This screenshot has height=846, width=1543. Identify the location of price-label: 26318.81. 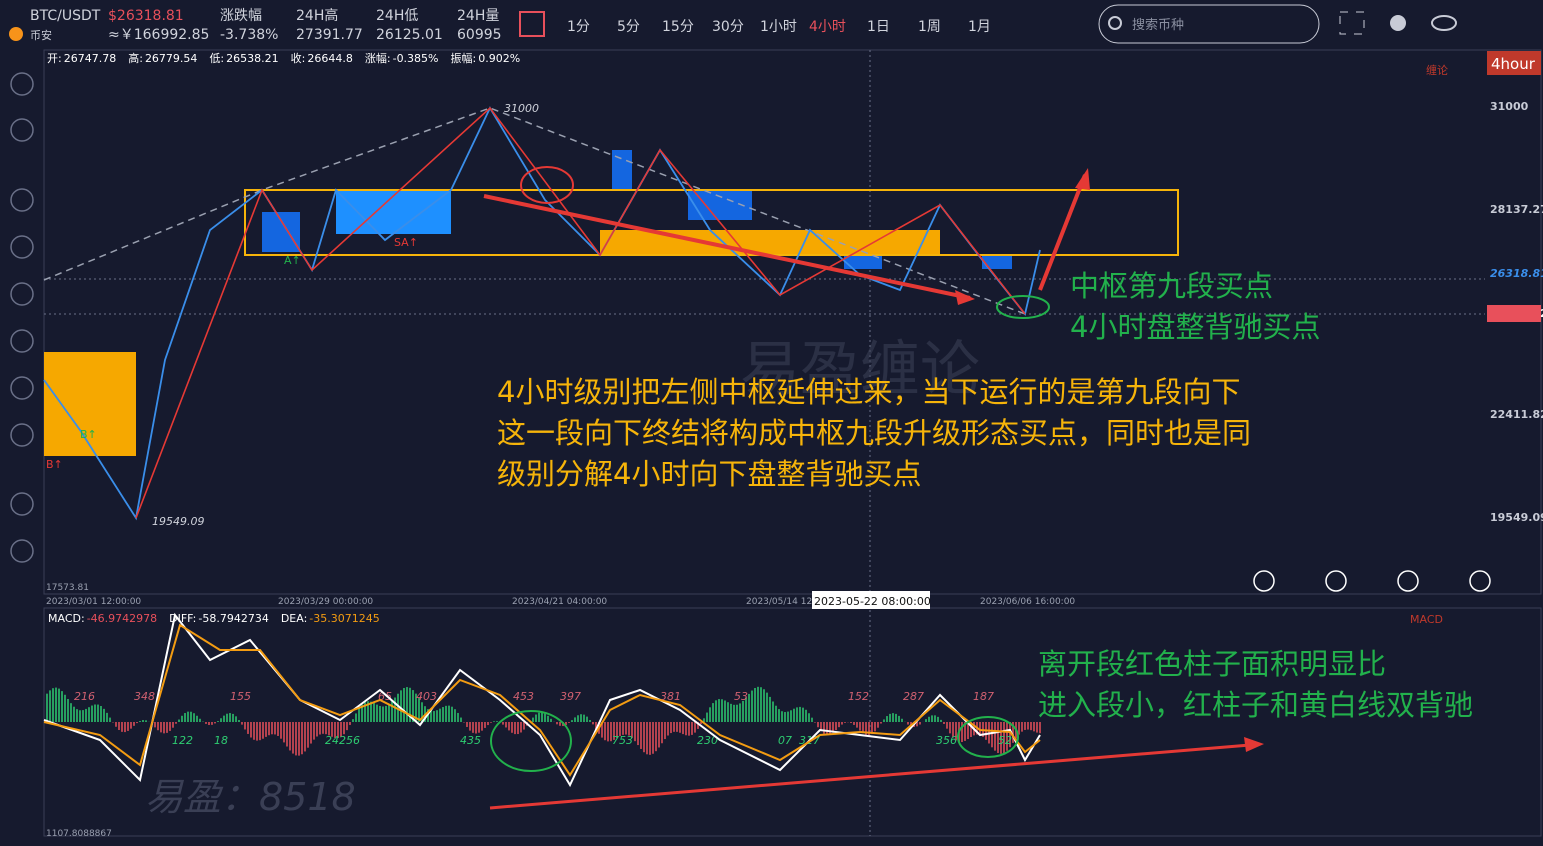
(1516, 273).